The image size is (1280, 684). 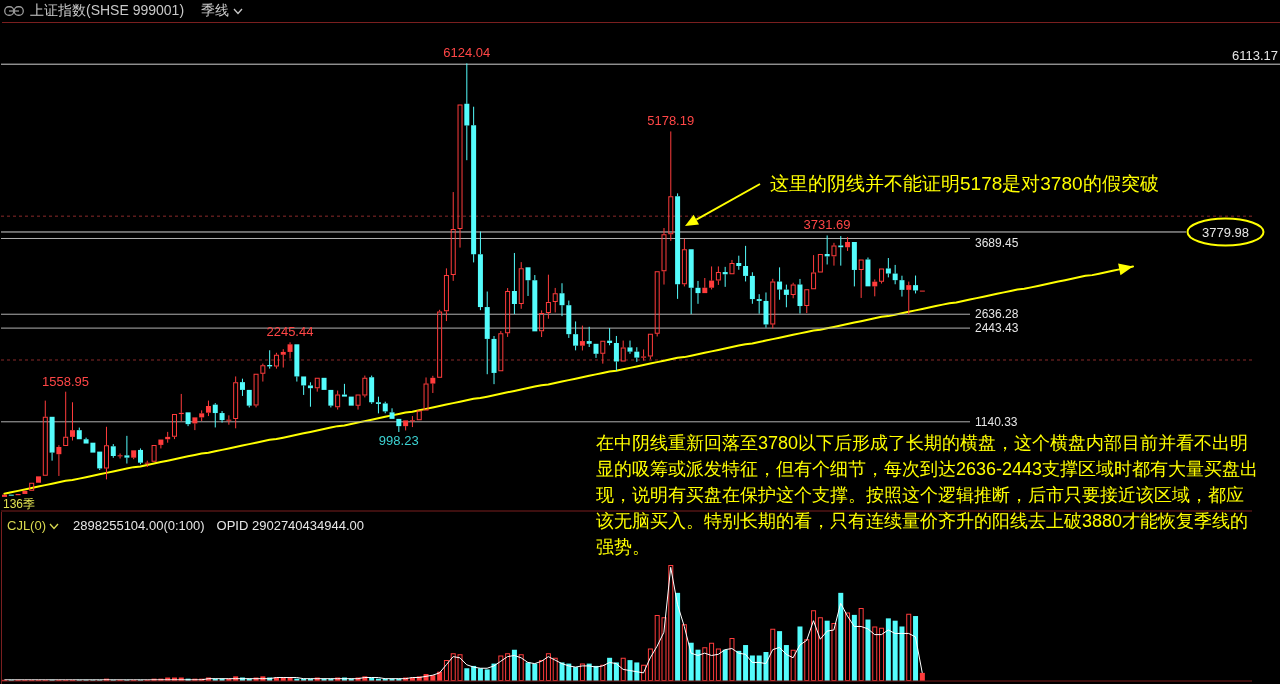 I want to click on annotation: 3731.69, so click(x=827, y=225).